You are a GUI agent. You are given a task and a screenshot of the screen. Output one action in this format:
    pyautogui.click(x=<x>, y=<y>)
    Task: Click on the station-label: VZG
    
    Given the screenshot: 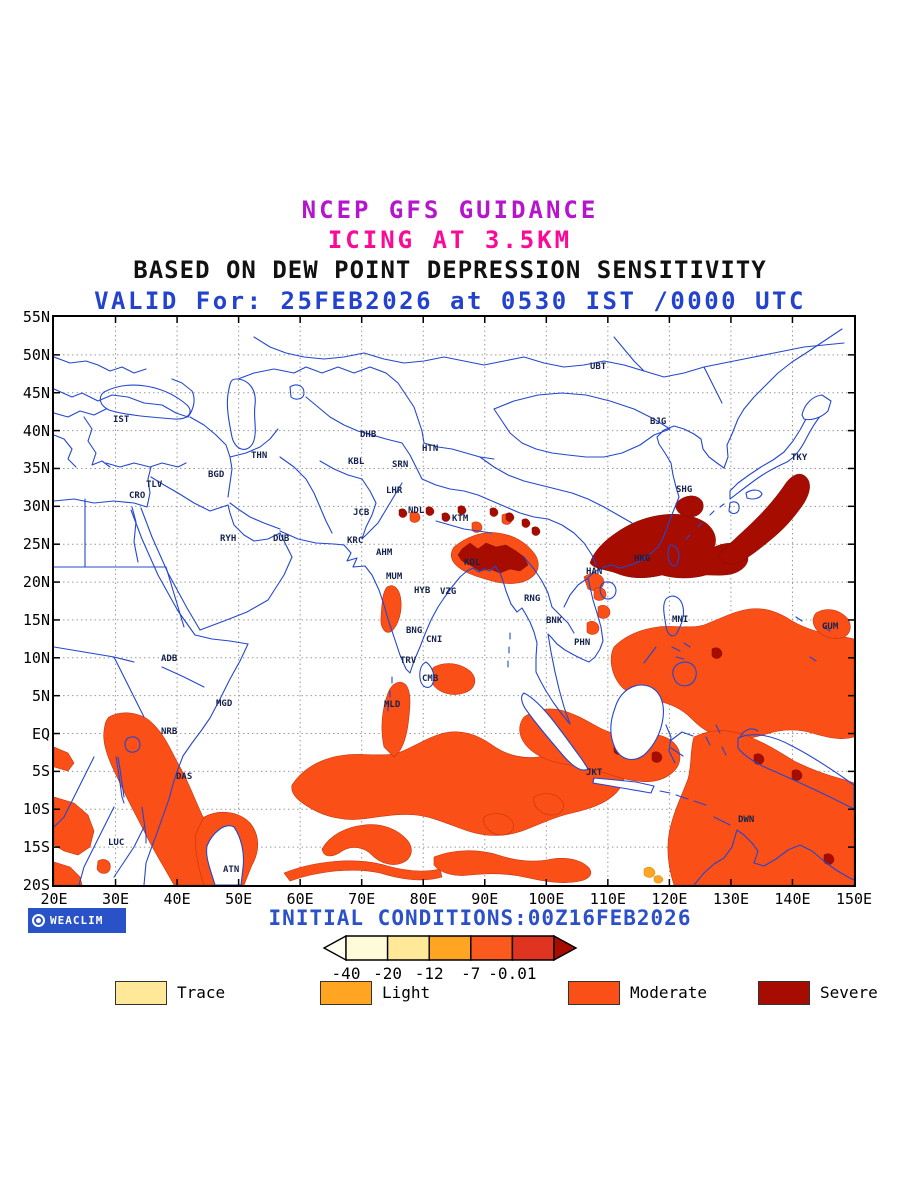 What is the action you would take?
    pyautogui.click(x=448, y=592)
    